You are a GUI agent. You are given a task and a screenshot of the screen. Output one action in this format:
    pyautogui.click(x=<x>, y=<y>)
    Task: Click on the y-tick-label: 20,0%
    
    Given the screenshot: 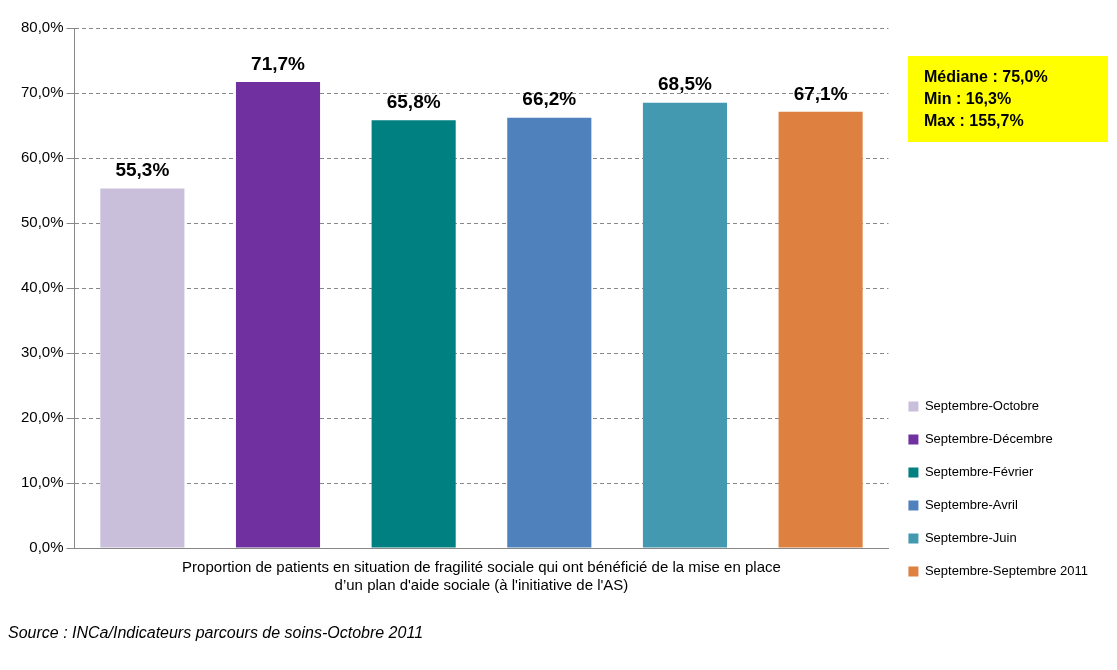 What is the action you would take?
    pyautogui.click(x=42, y=417)
    